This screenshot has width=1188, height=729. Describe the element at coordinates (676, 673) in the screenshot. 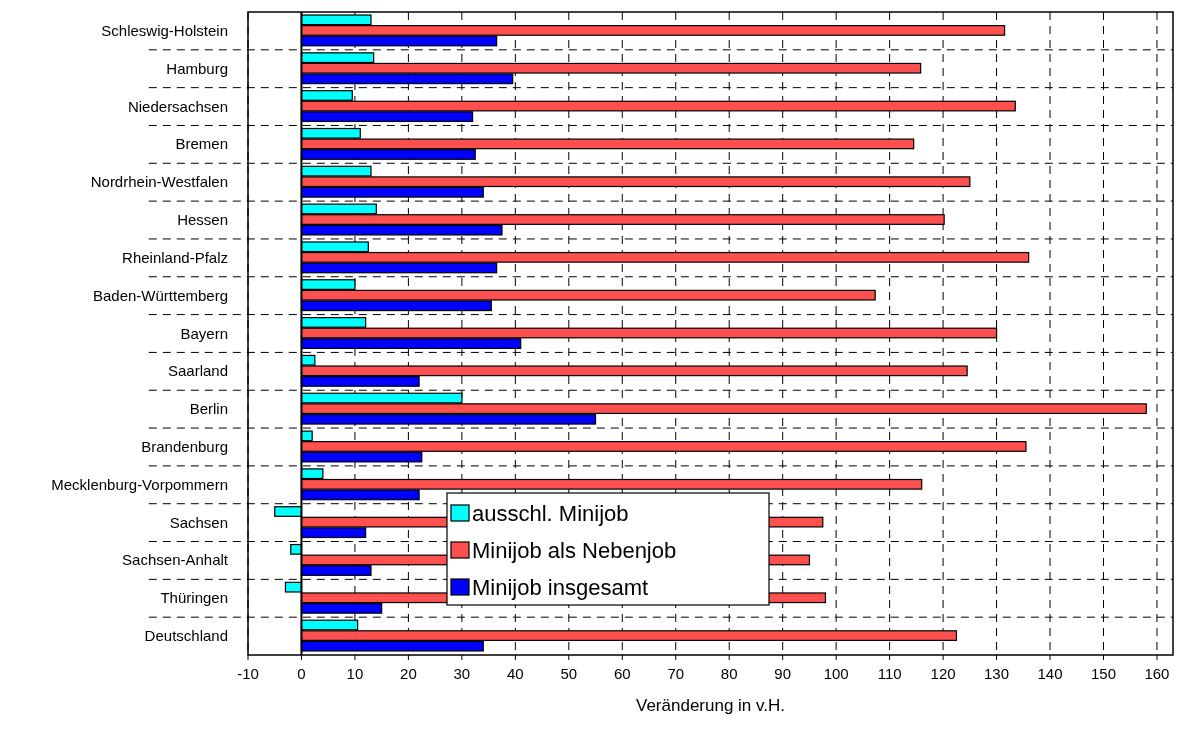

I see `x-tick-label: 70` at that location.